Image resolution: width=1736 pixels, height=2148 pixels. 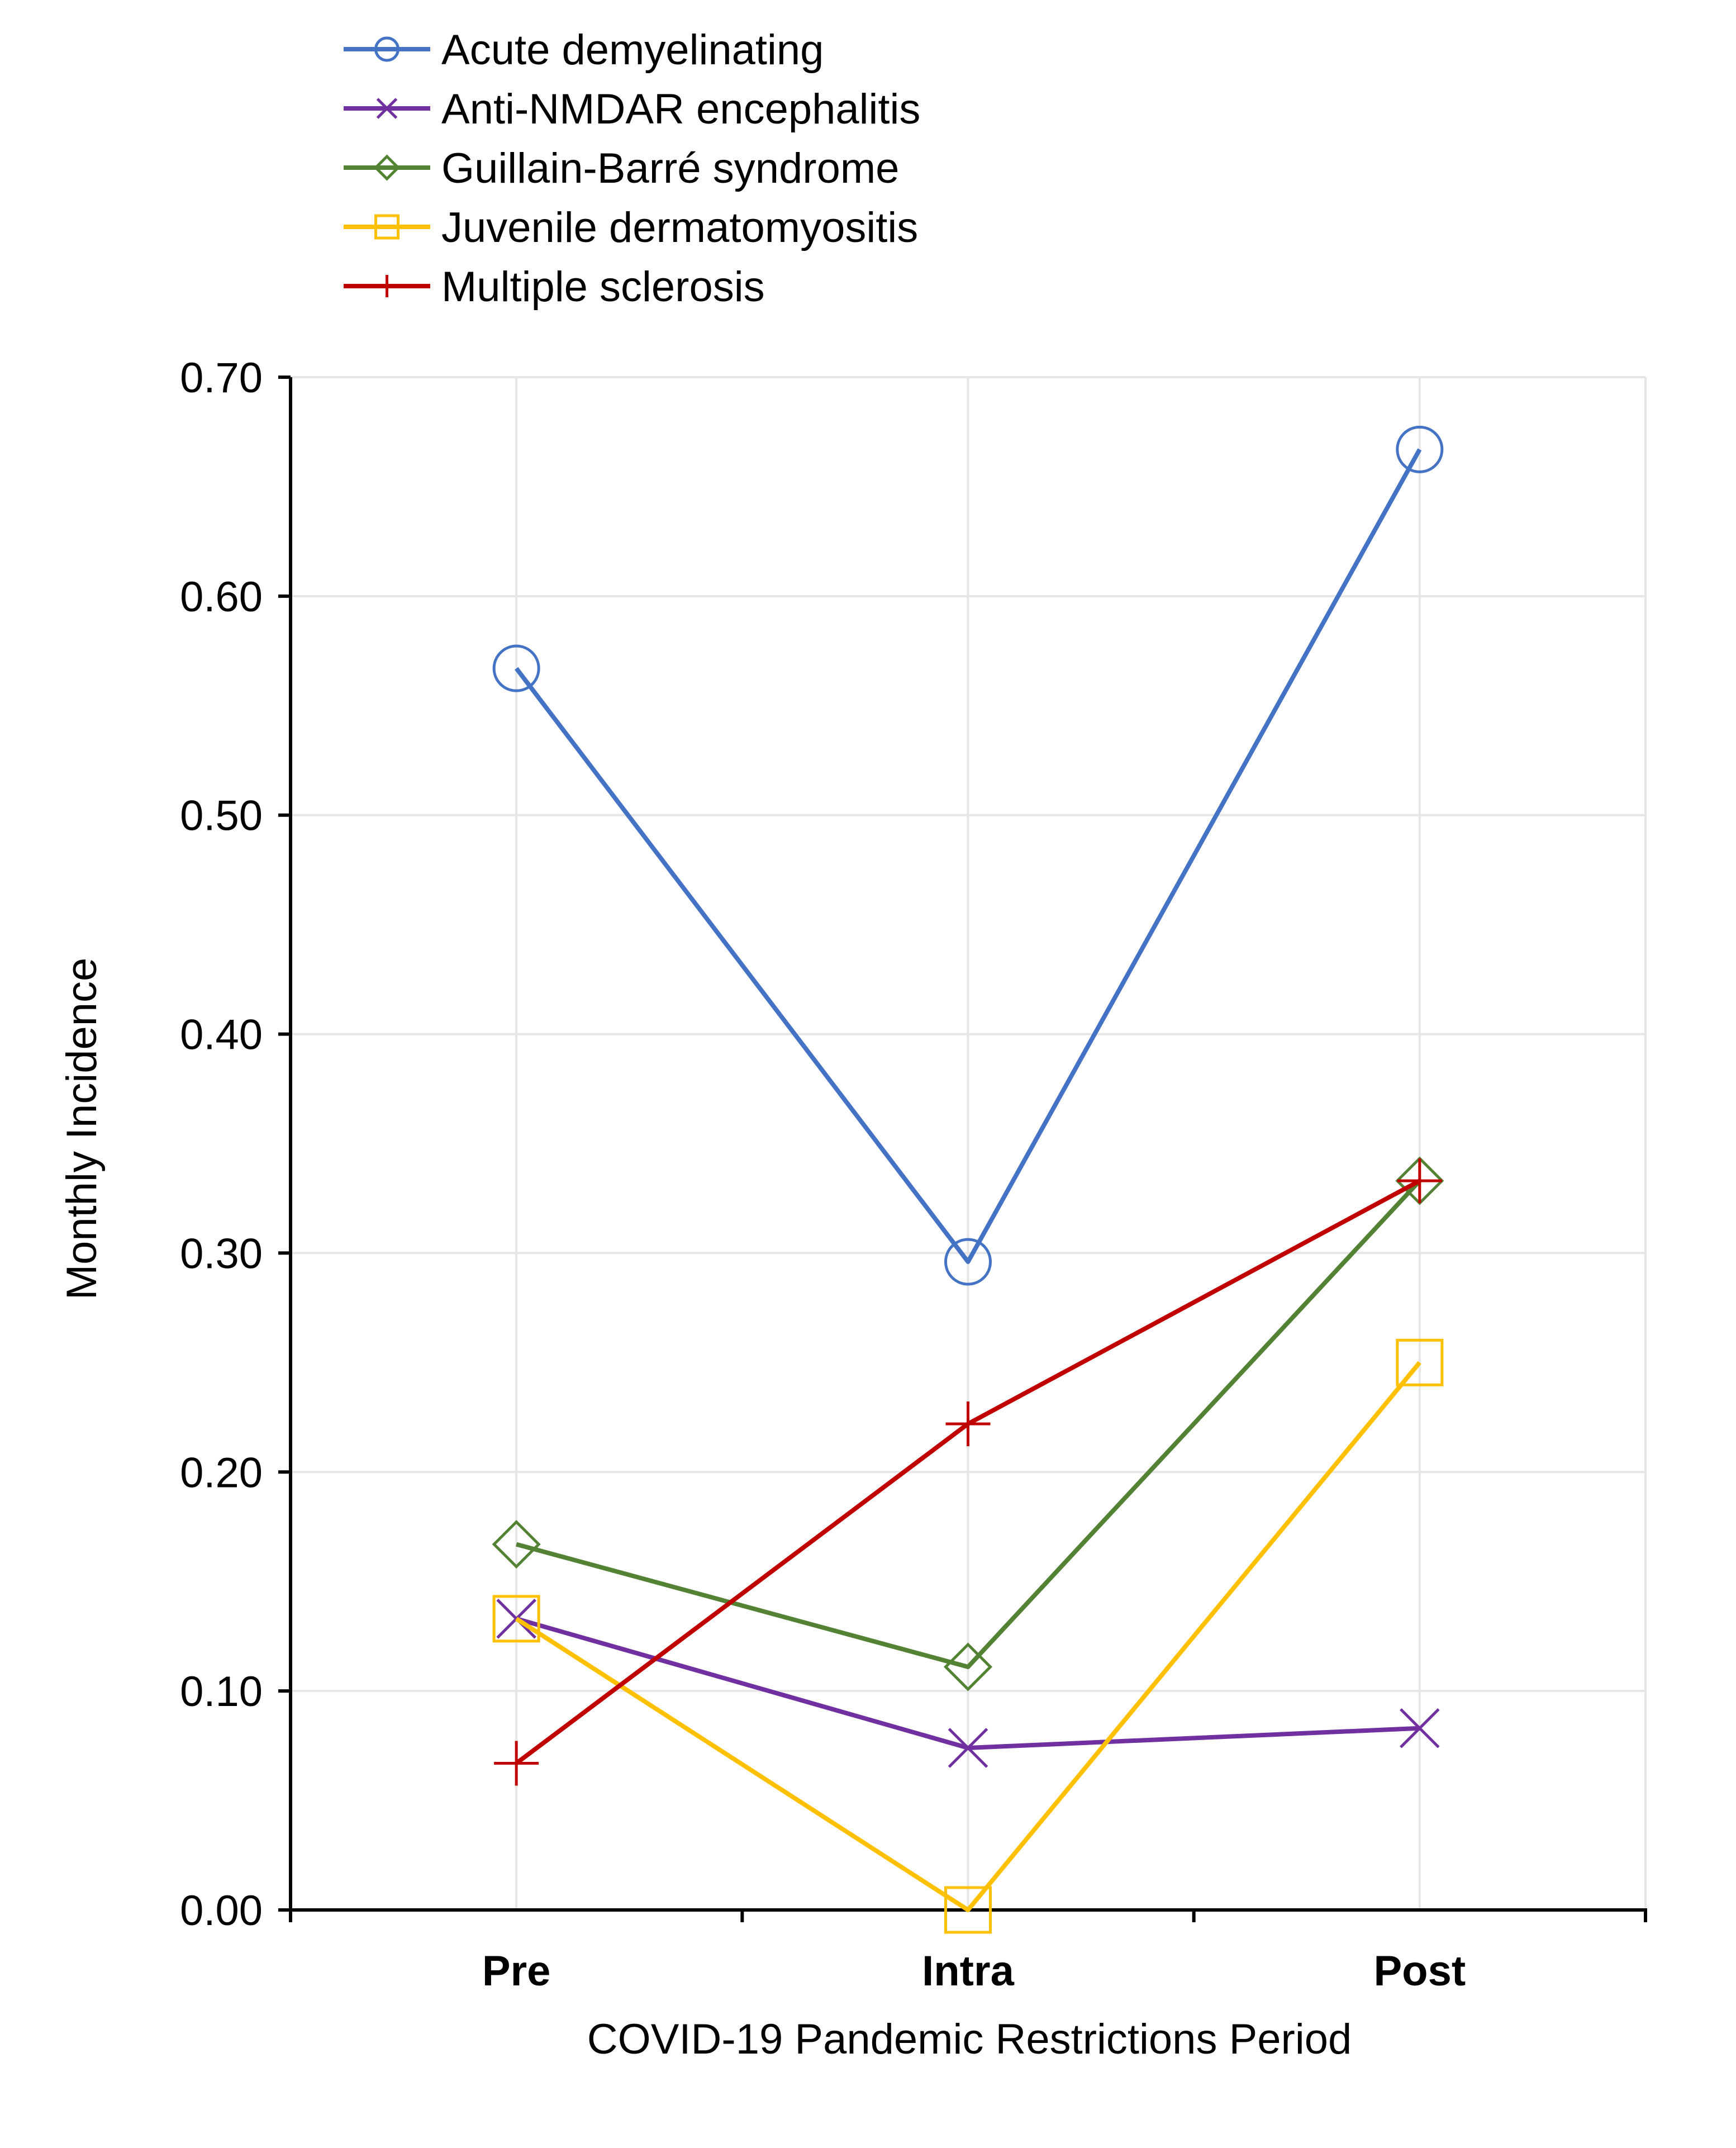 I want to click on legend-item: Guillain-Barré syndrome, so click(x=621, y=168).